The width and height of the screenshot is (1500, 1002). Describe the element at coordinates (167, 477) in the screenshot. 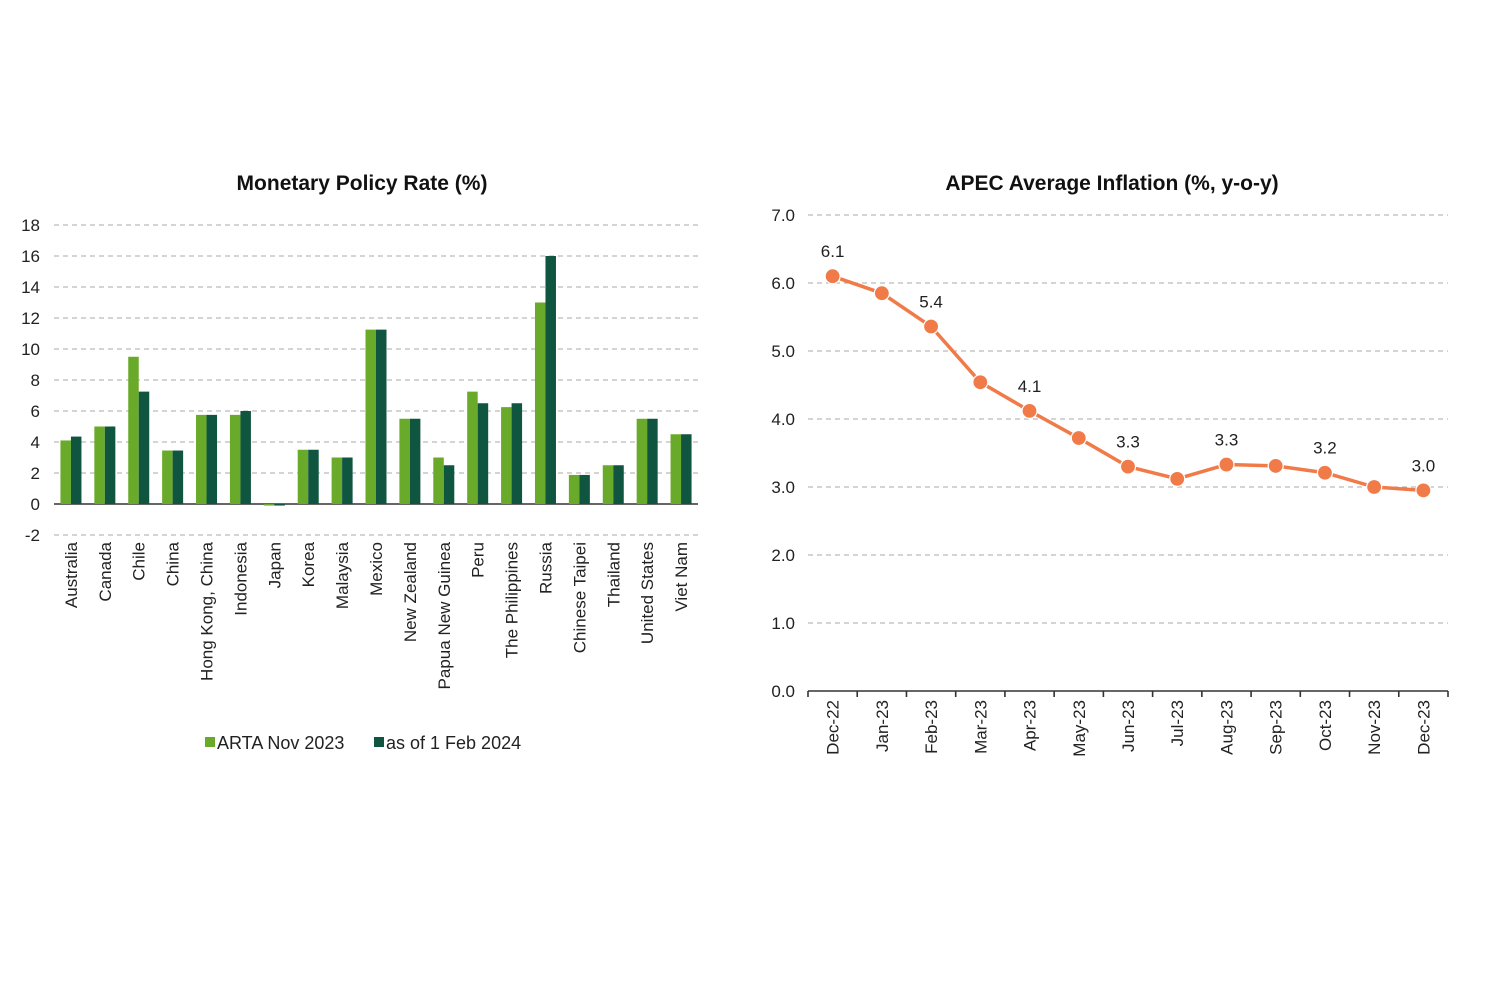

I see `bar-china-arta-nov-2023` at that location.